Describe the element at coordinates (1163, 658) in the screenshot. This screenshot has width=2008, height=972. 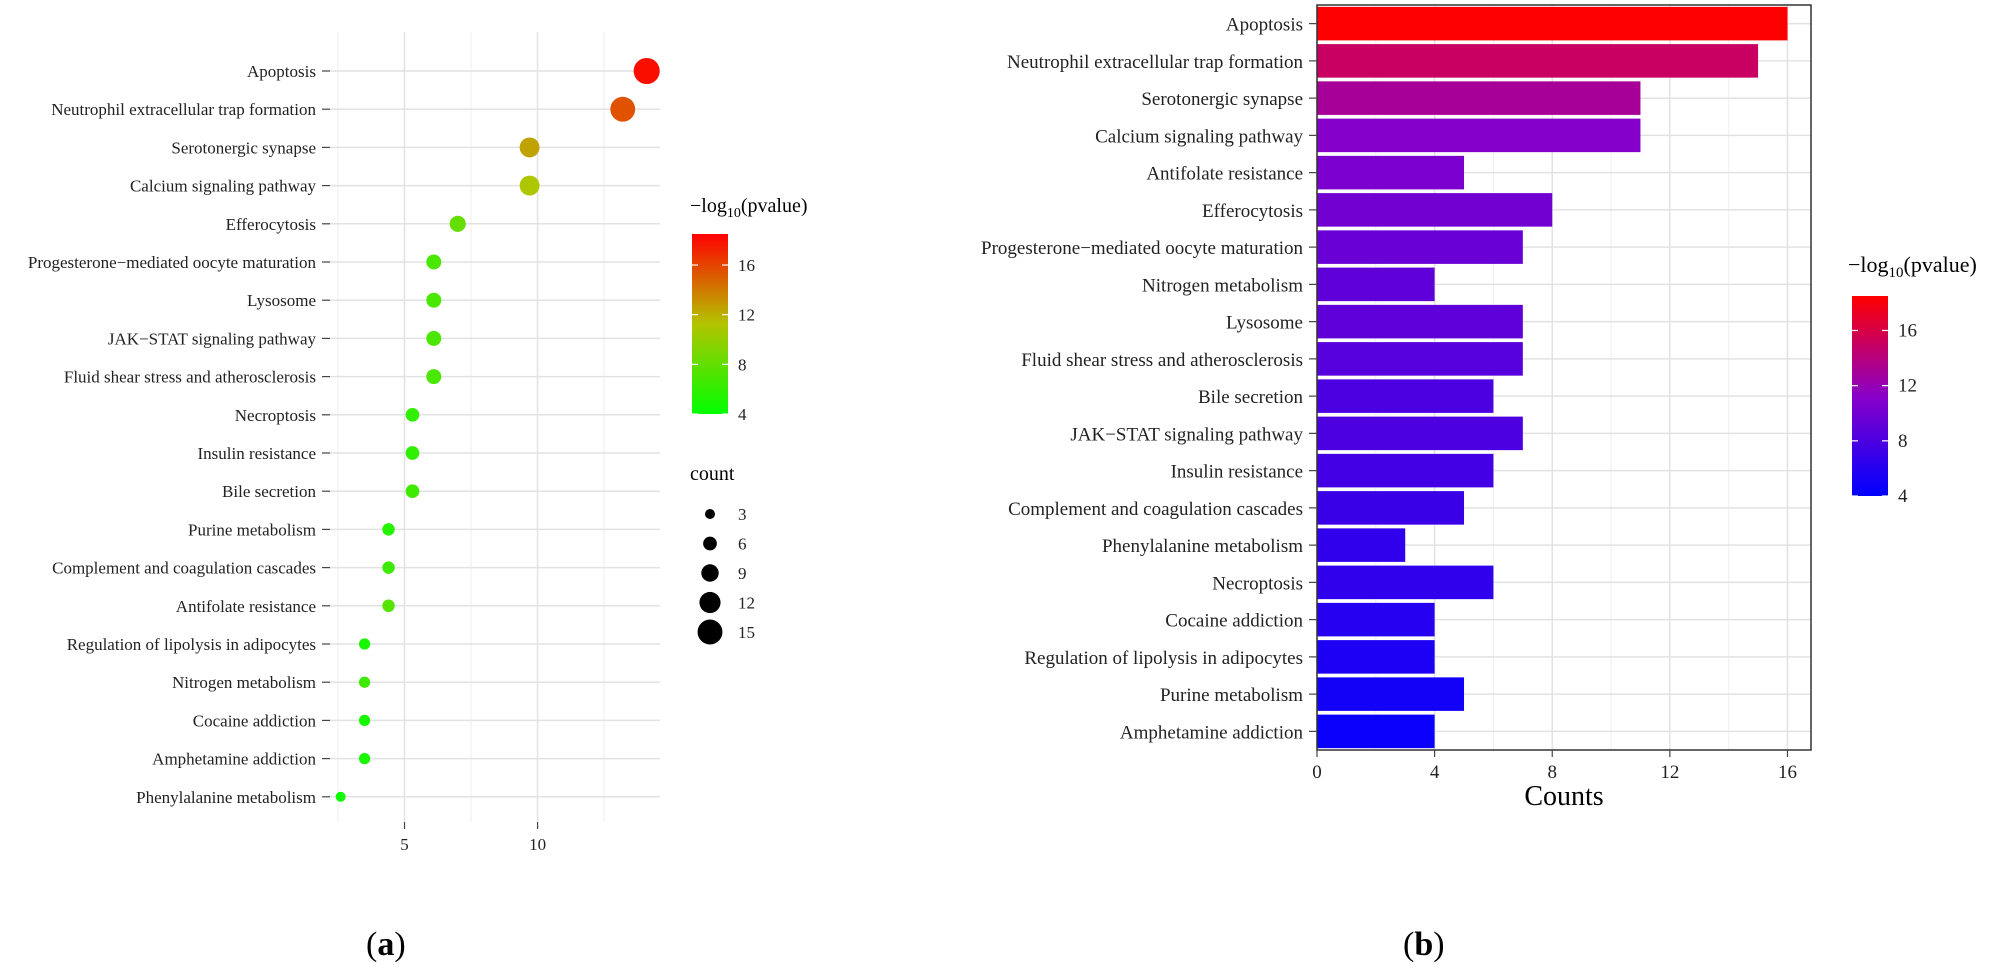
I see `panel-b-category-label-regulation-of-lipolysis-in-adipocytes: Regulation of lipolysis in adipocytes` at that location.